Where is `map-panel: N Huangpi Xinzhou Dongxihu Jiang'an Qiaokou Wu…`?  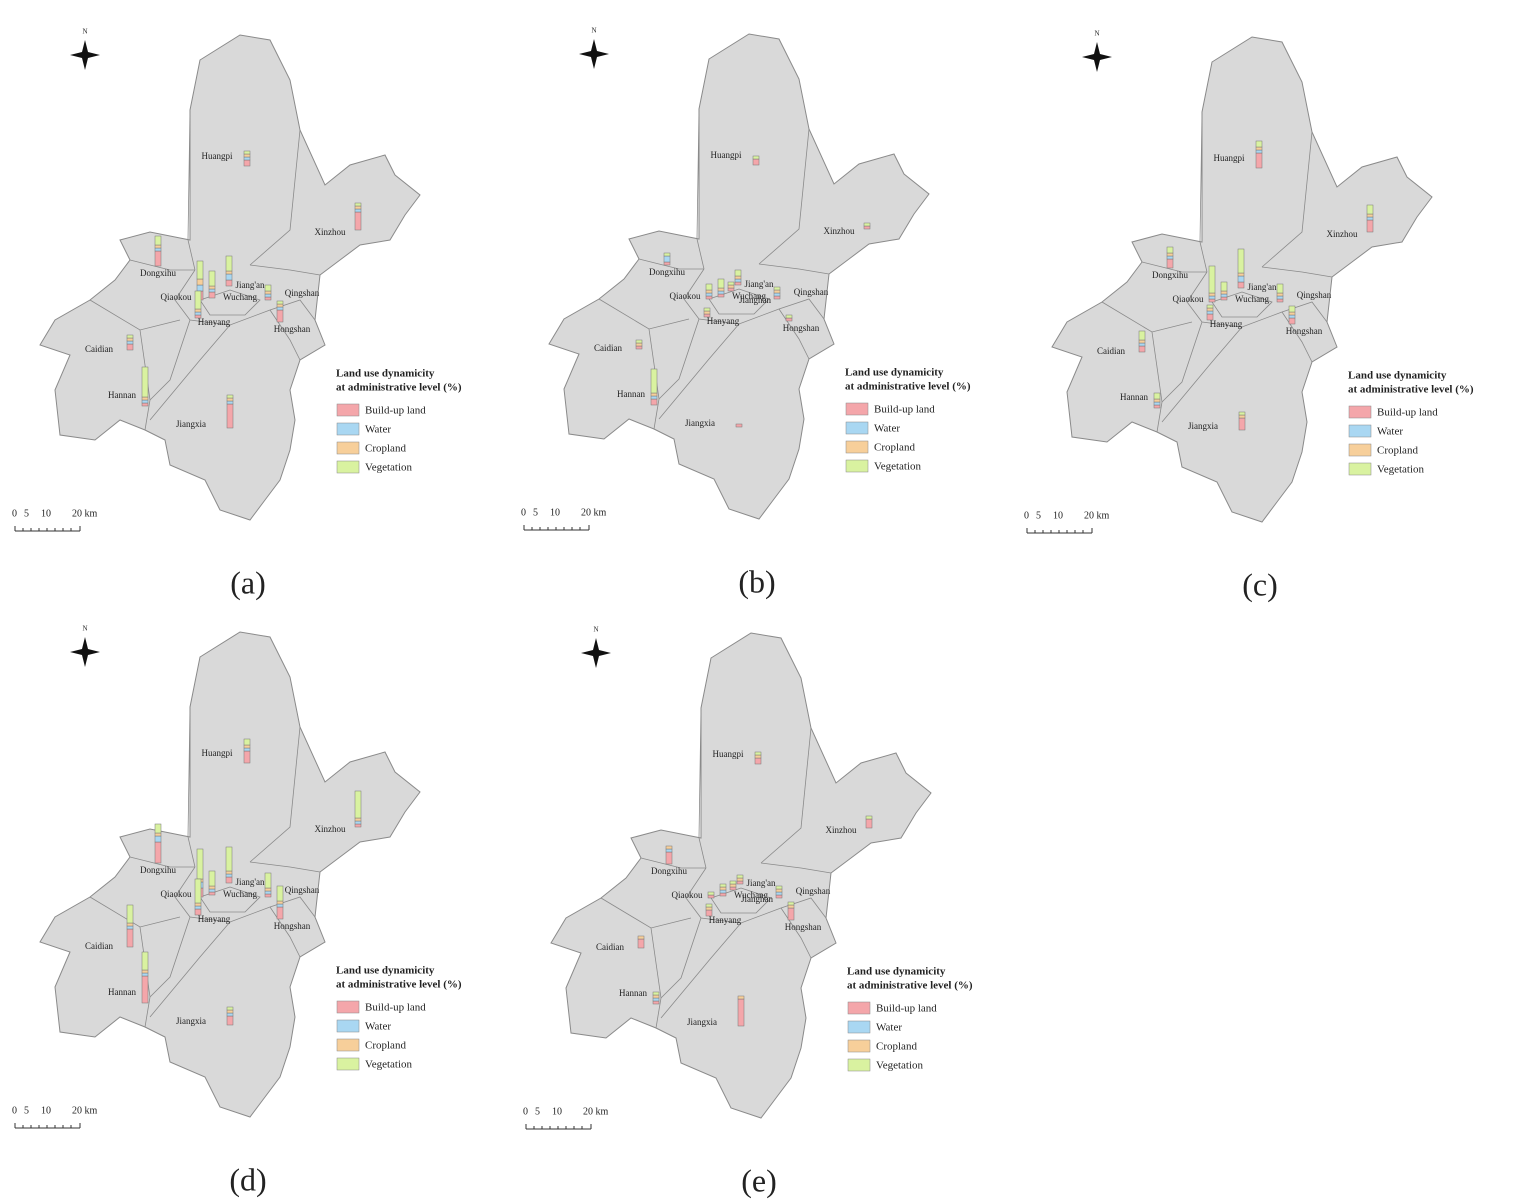 map-panel: N Huangpi Xinzhou Dongxihu Jiang'an Qiaokou Wu… is located at coordinates (746, 313).